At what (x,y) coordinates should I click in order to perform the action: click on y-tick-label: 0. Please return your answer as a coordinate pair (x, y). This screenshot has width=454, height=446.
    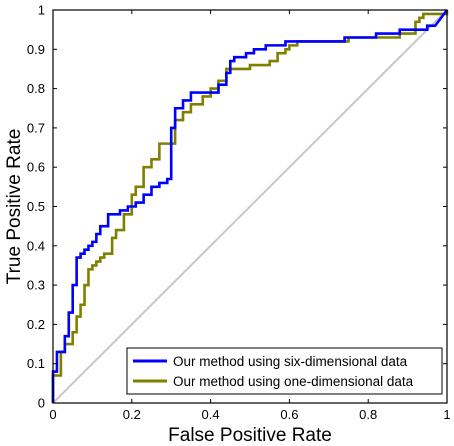
    Looking at the image, I should click on (41, 403).